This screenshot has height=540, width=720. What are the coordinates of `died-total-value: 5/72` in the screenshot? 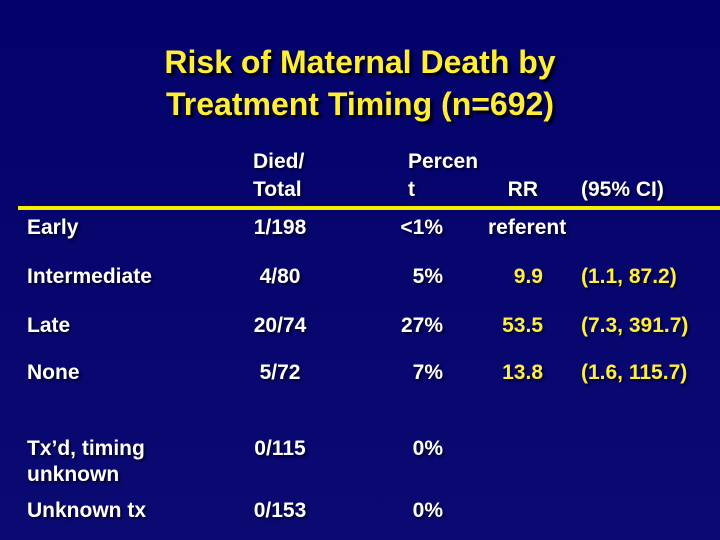 It's located at (280, 372).